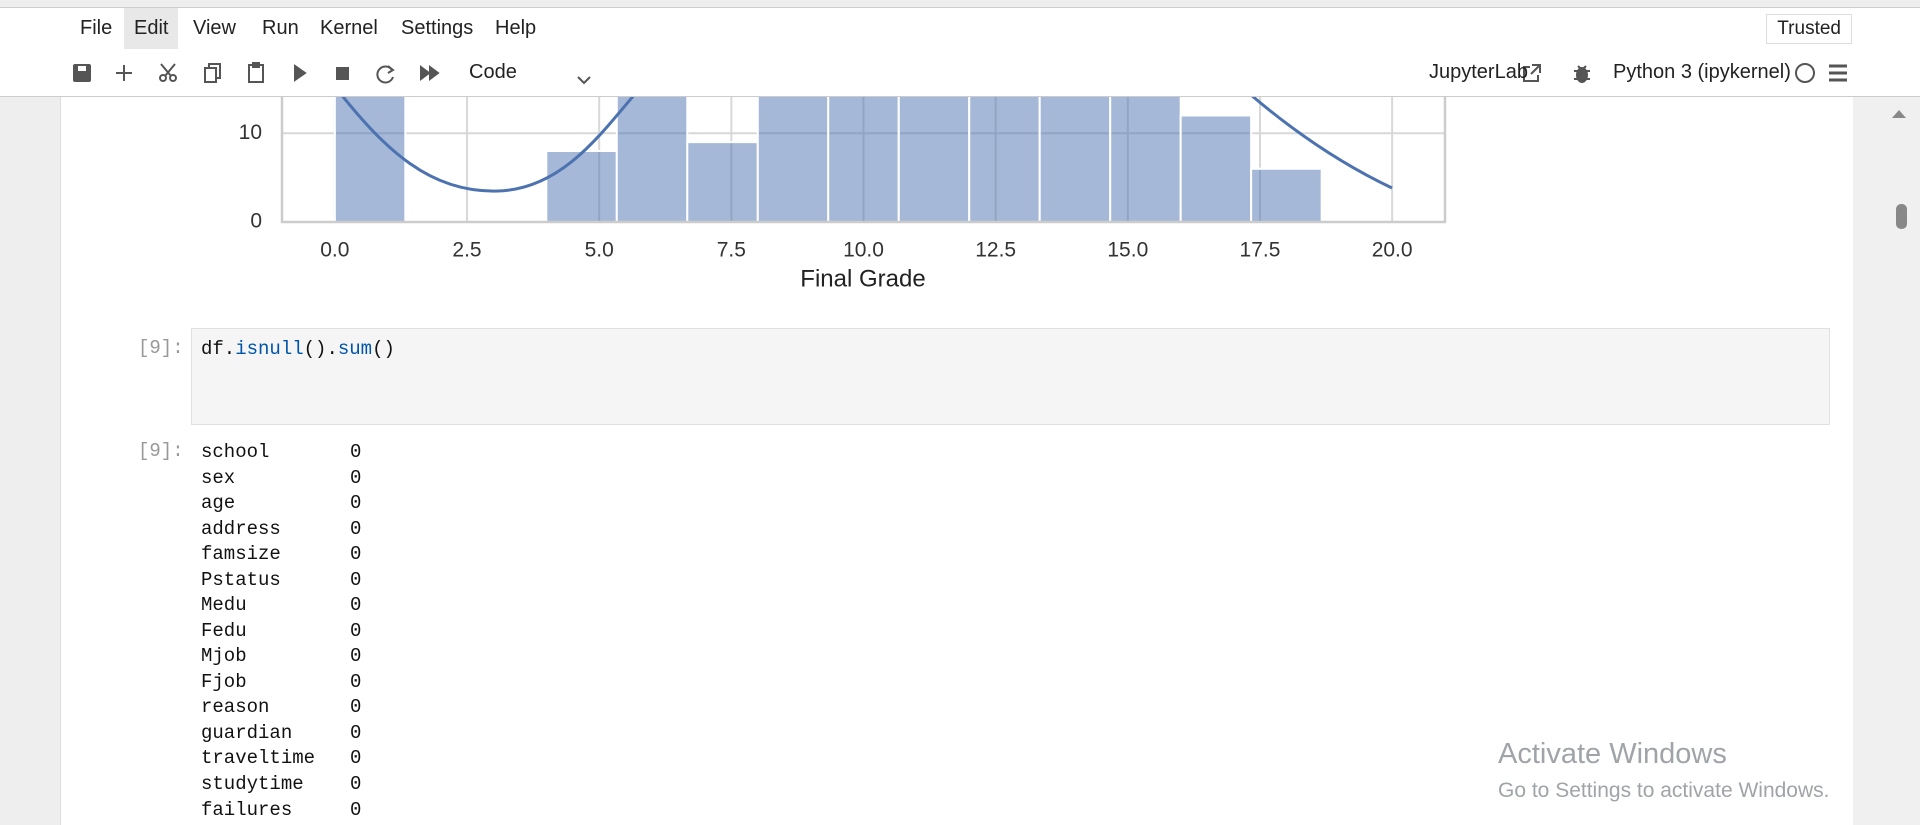 This screenshot has width=1920, height=825. I want to click on output-key: reason, so click(235, 707).